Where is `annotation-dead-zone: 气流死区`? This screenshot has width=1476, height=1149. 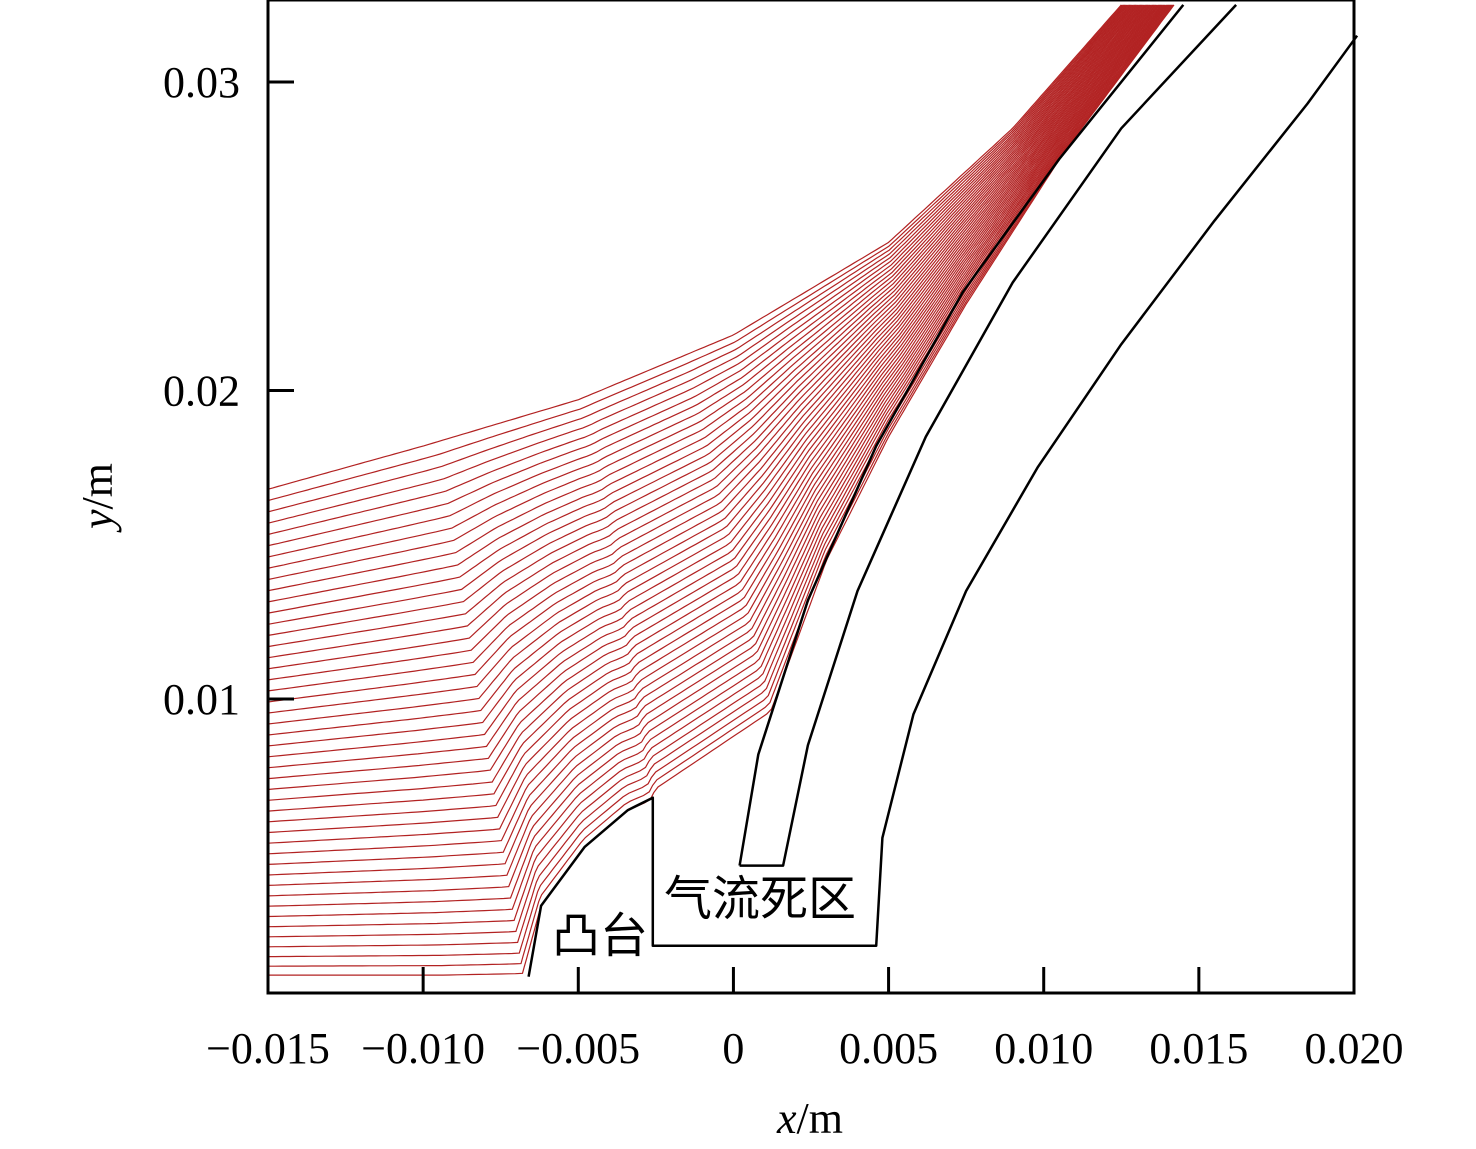
annotation-dead-zone: 气流死区 is located at coordinates (760, 899).